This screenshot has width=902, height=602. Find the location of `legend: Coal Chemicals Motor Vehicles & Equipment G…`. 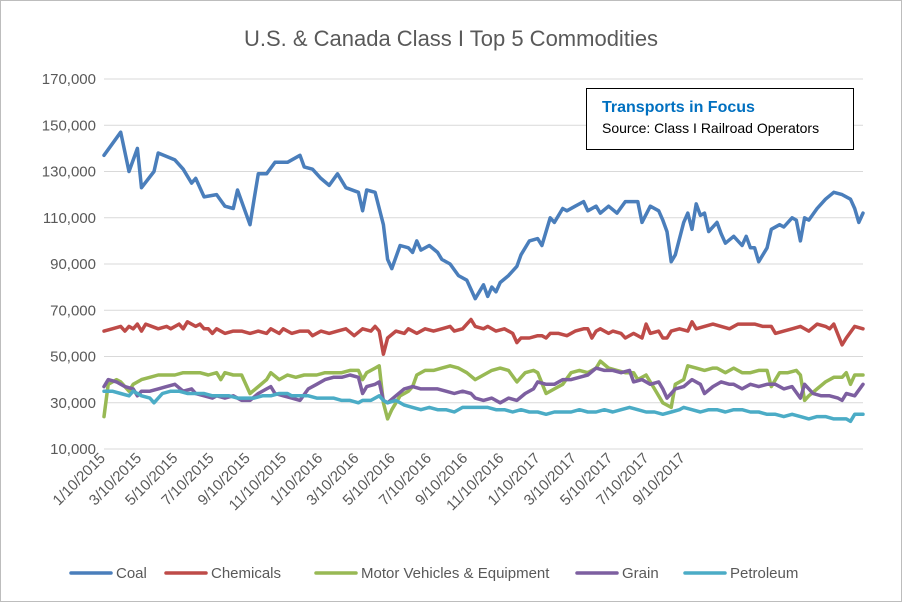

legend: Coal Chemicals Motor Vehicles & Equipment G… is located at coordinates (433, 573).